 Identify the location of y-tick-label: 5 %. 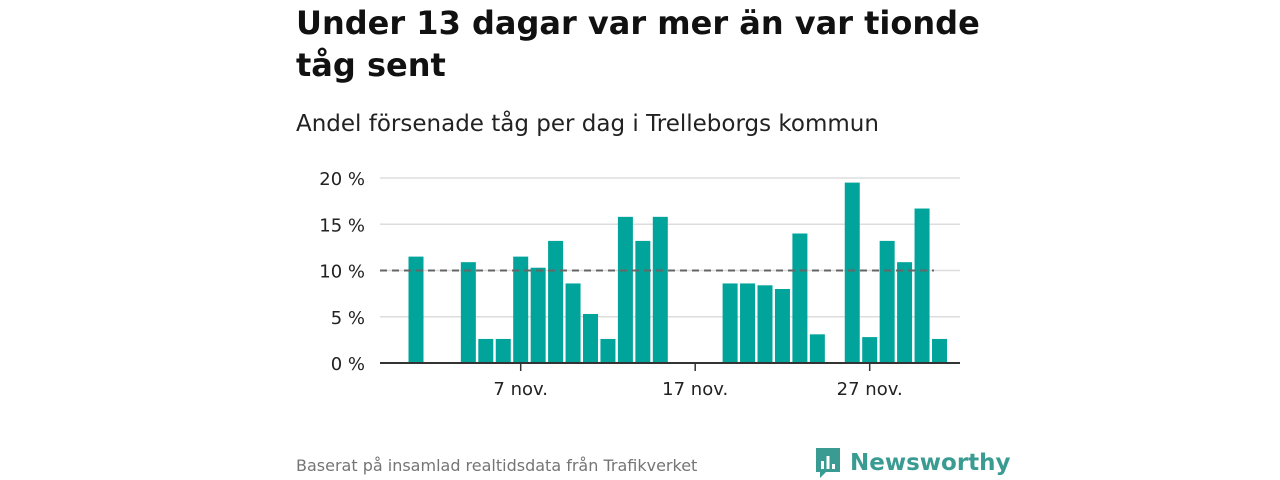
(348, 318).